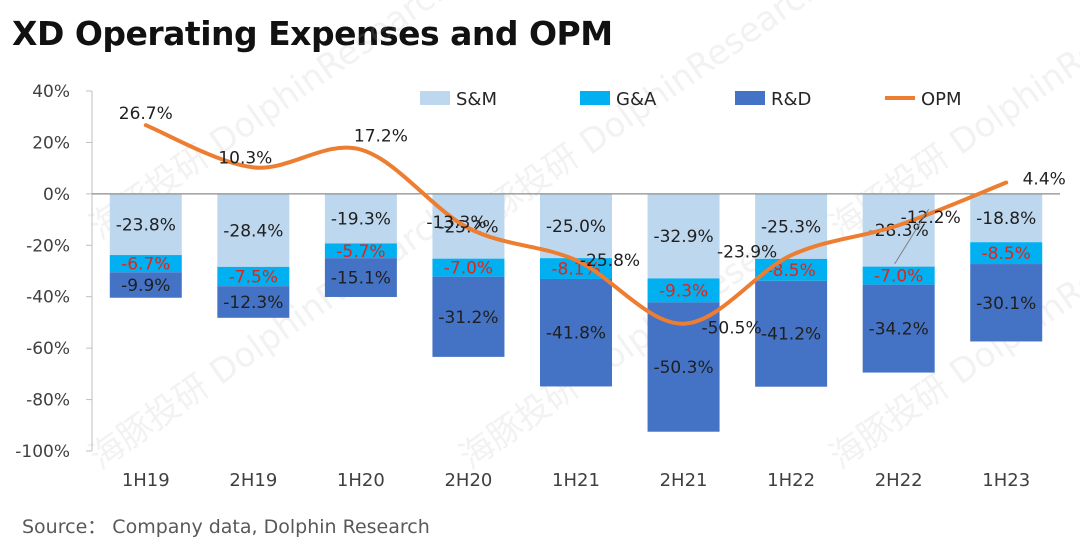 This screenshot has height=547, width=1080. I want to click on bar-data-label: -25.3%, so click(791, 227).